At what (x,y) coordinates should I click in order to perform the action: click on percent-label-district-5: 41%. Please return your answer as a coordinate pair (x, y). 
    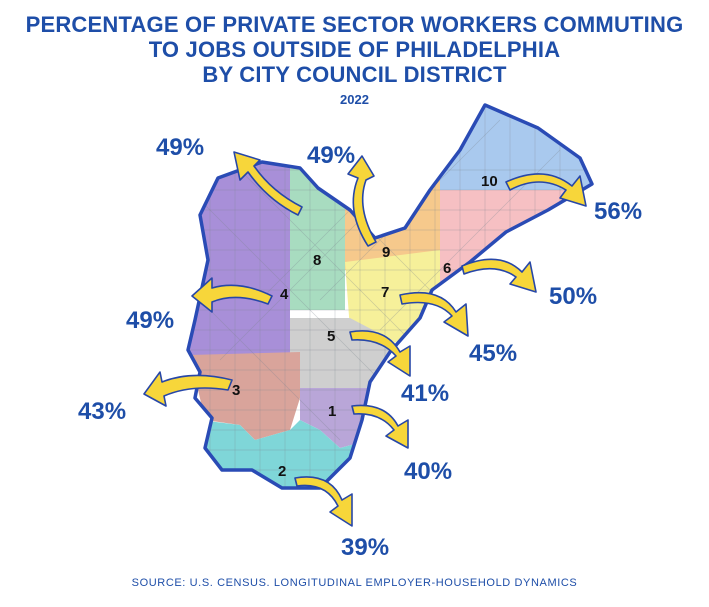
    Looking at the image, I should click on (425, 393).